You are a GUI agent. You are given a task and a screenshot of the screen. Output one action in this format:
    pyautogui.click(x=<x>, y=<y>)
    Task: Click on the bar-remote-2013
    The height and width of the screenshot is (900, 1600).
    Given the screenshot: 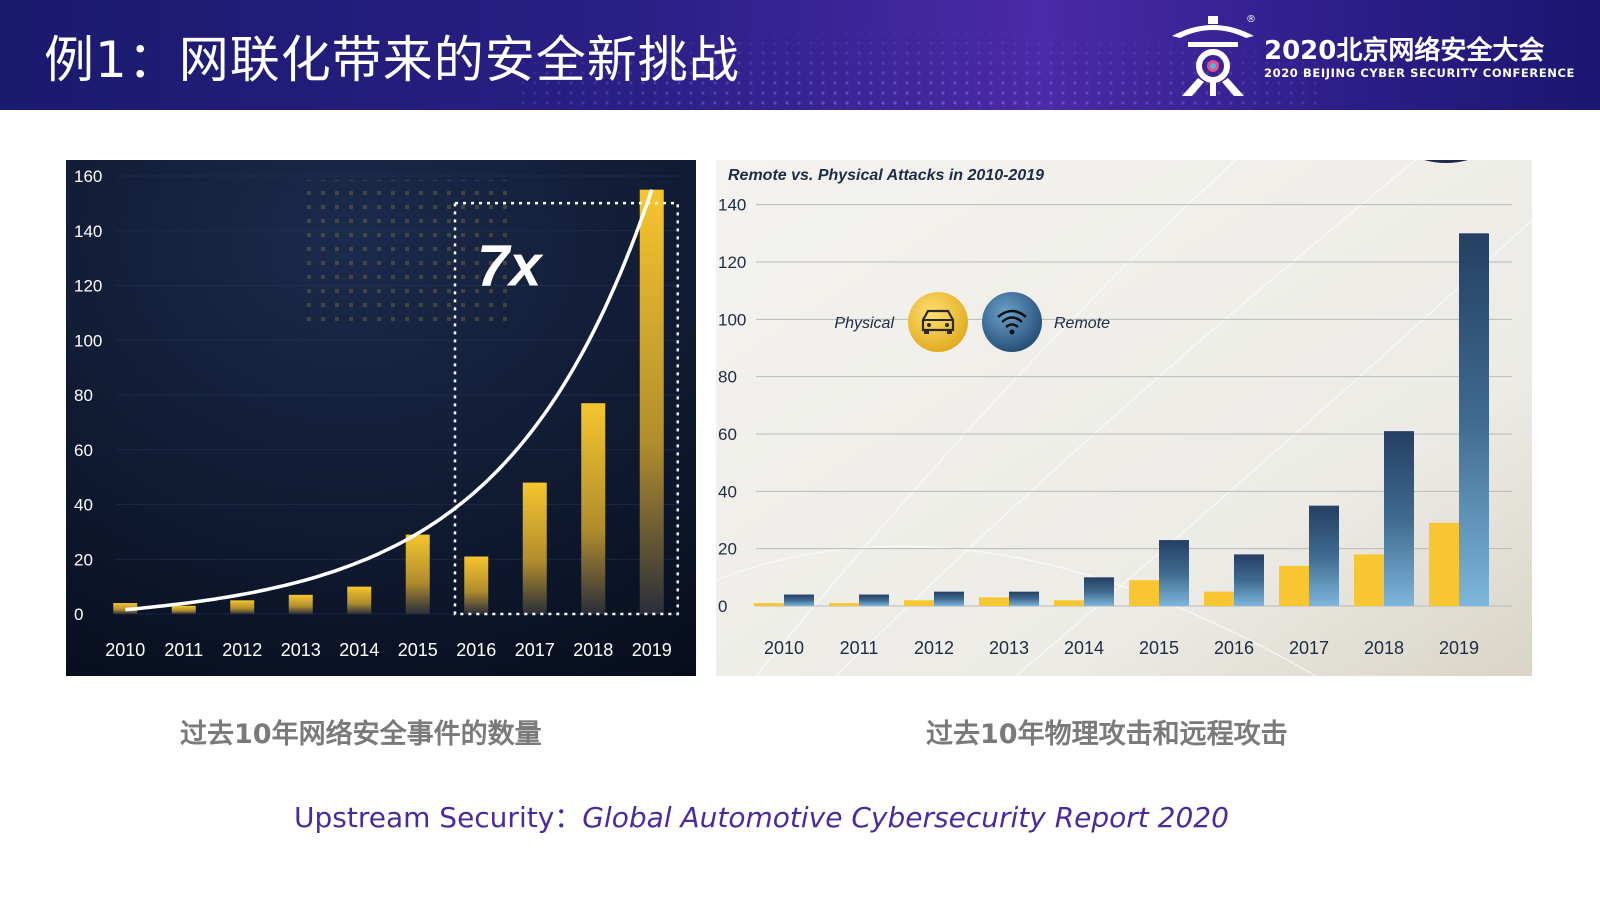 What is the action you would take?
    pyautogui.click(x=1024, y=598)
    